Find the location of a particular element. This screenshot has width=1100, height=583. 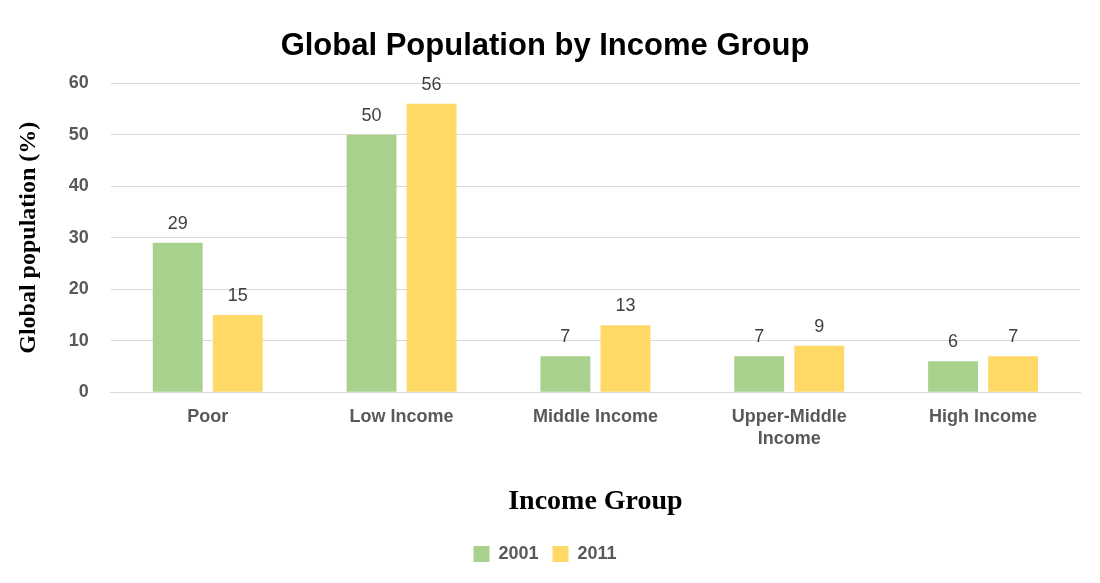

x-tick-label: Poor is located at coordinates (208, 415).